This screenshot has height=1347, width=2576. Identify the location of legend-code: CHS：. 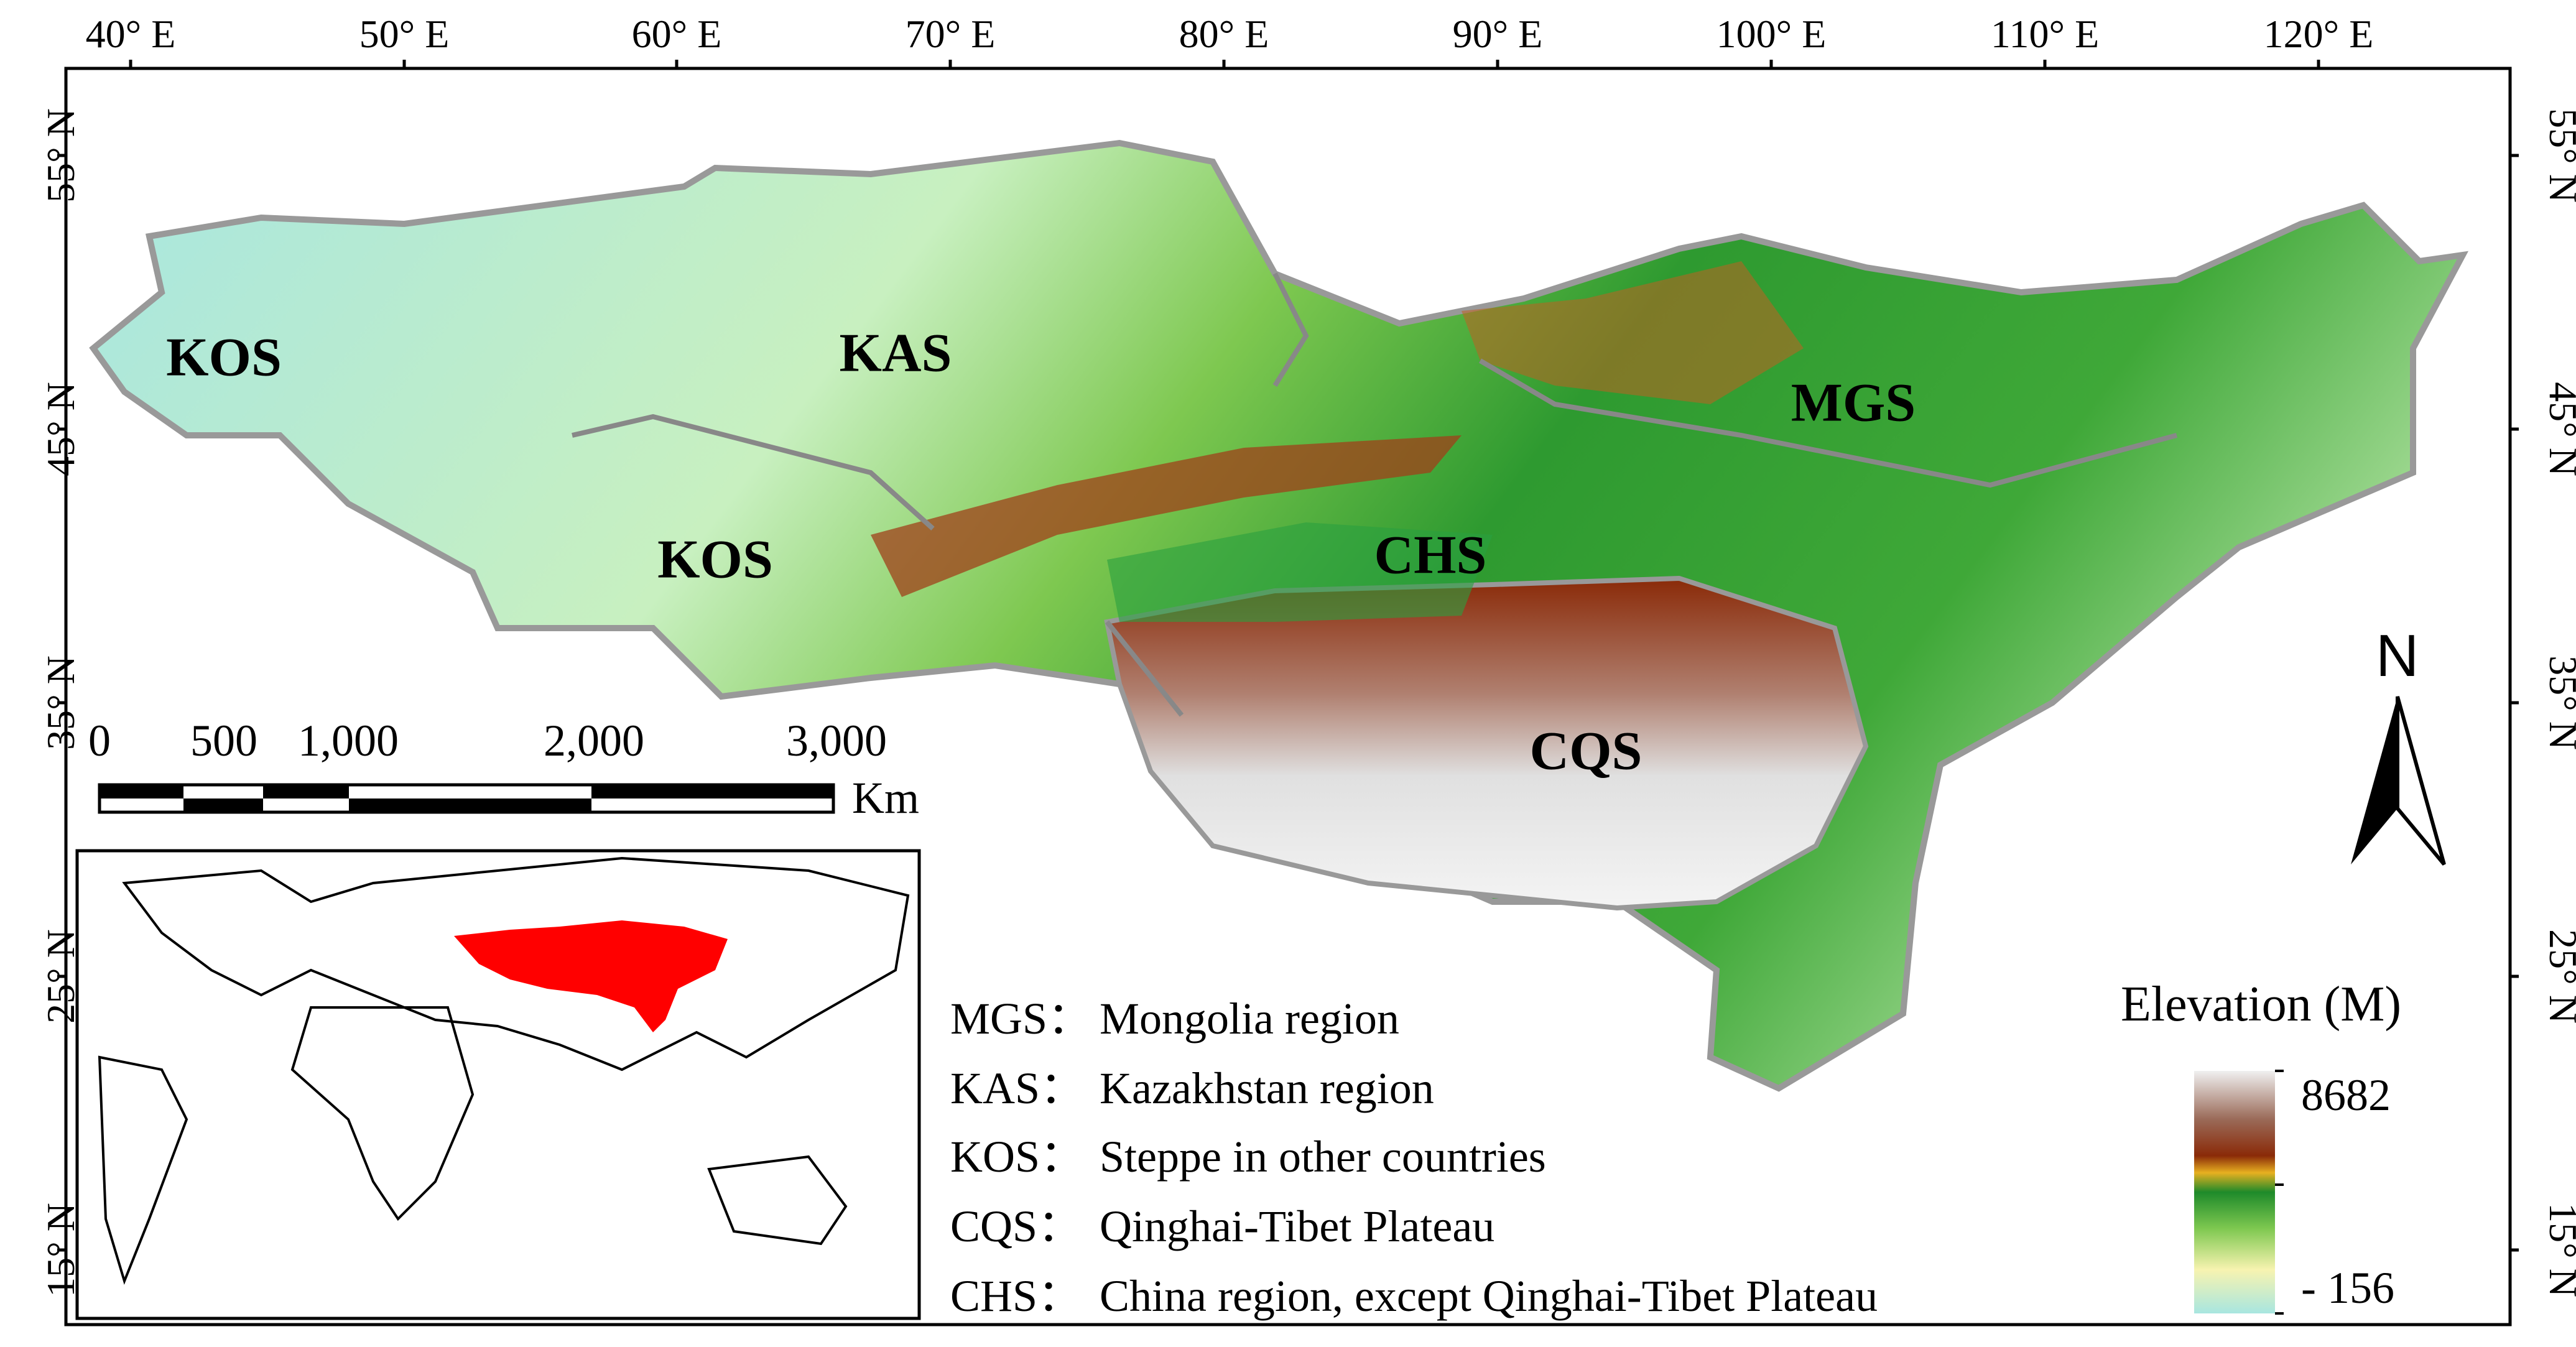
(1017, 1296).